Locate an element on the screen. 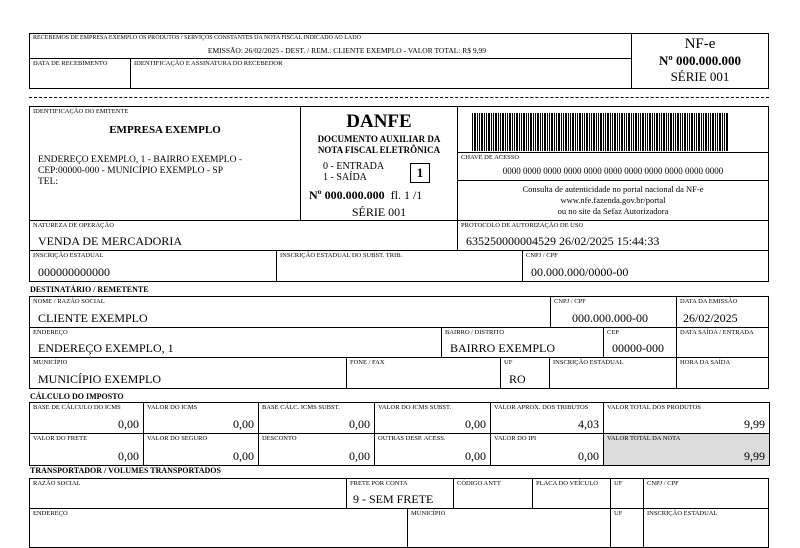 Image resolution: width=800 pixels, height=548 pixels. cnpj-cell: CNPJ / CPF 00.000.000/0000-00 is located at coordinates (645, 266).